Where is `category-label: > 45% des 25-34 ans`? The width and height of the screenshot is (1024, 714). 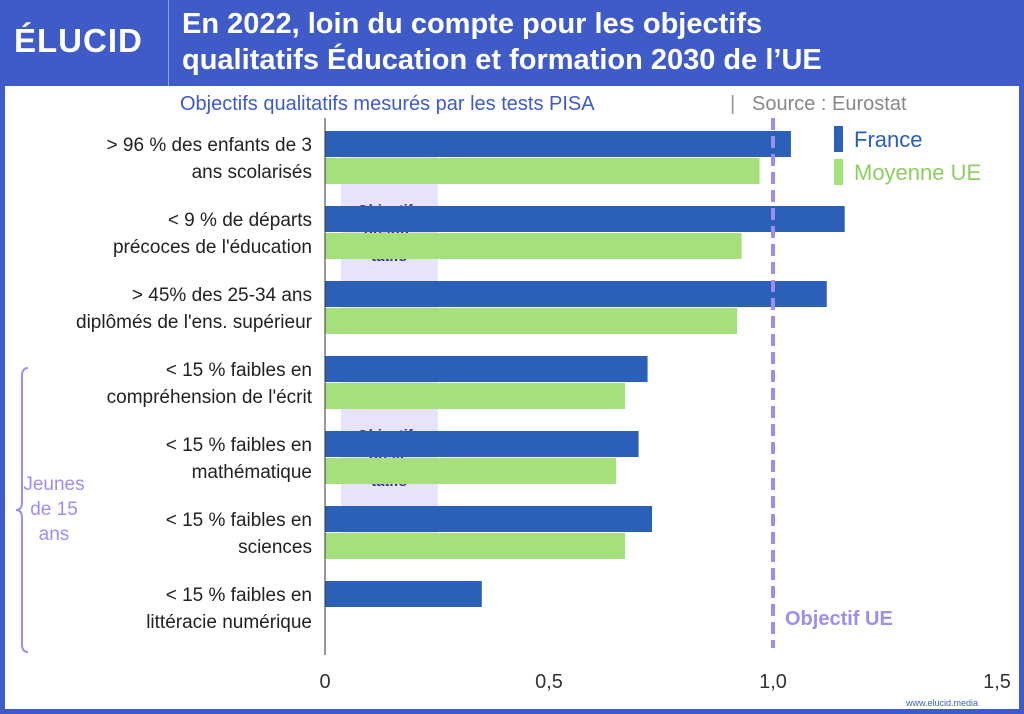 category-label: > 45% des 25-34 ans is located at coordinates (222, 295).